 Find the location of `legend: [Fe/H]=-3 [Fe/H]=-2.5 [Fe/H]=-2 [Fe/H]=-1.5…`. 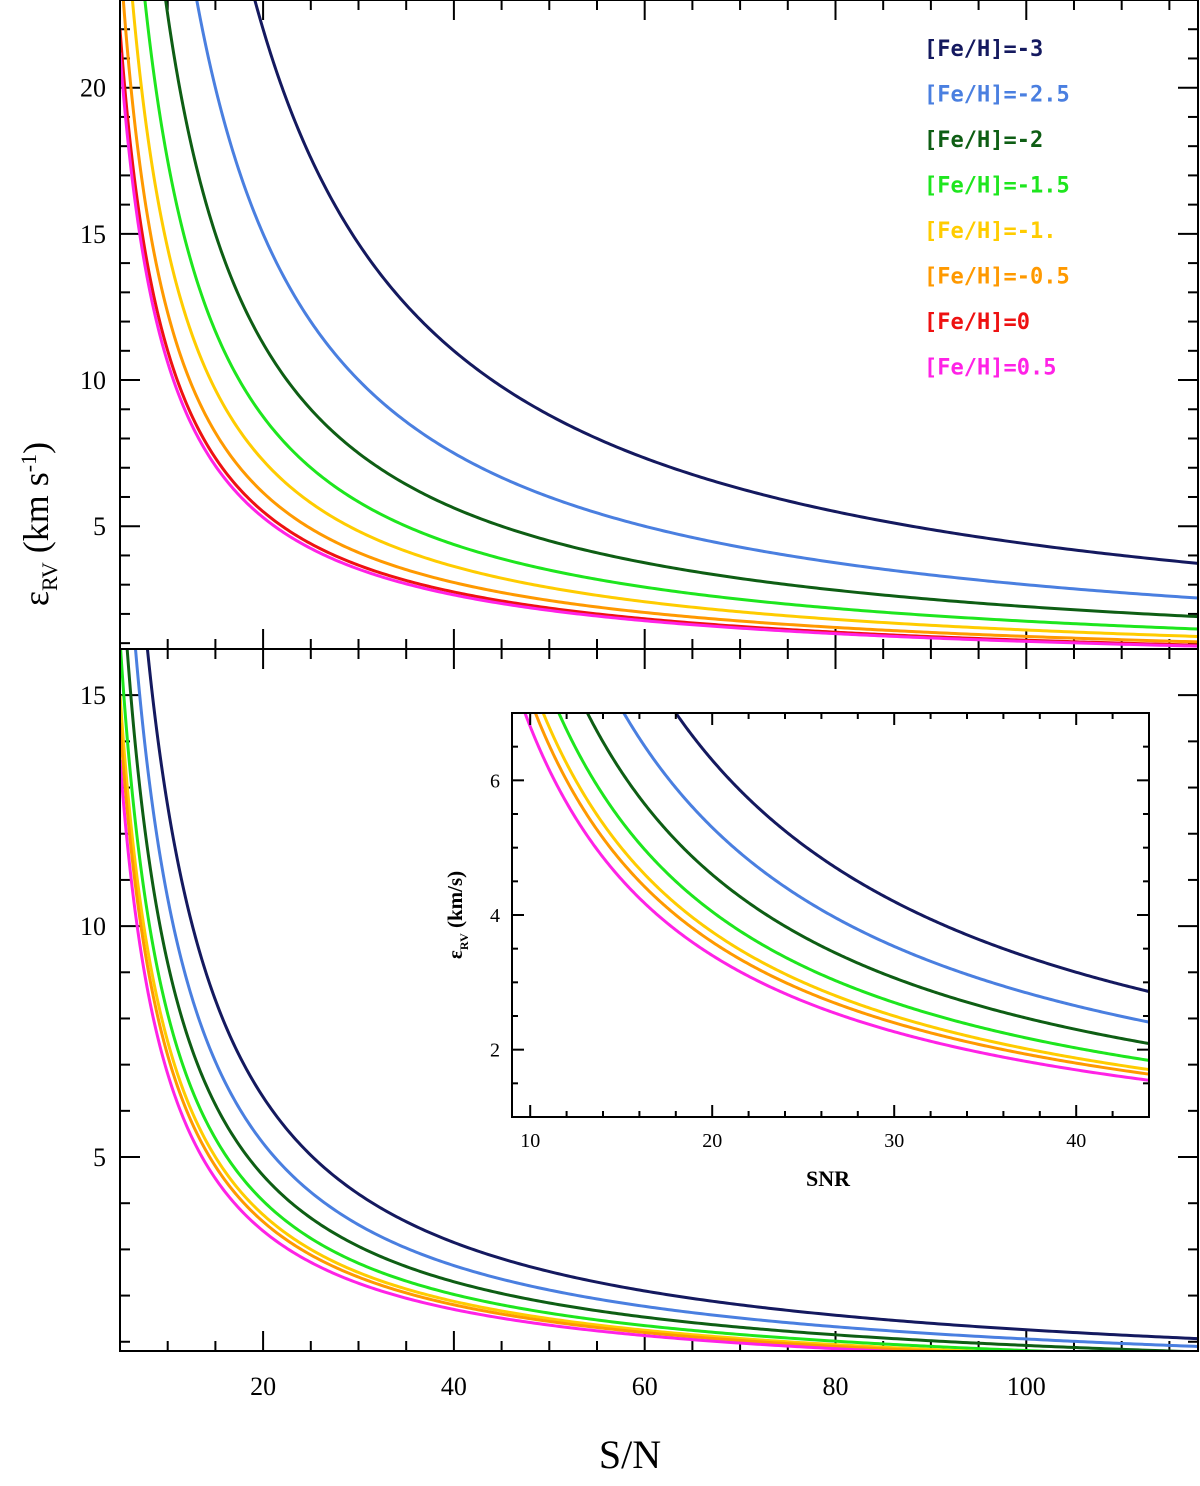

legend: [Fe/H]=-3 [Fe/H]=-2.5 [Fe/H]=-2 [Fe/H]=-1.5… is located at coordinates (997, 209).